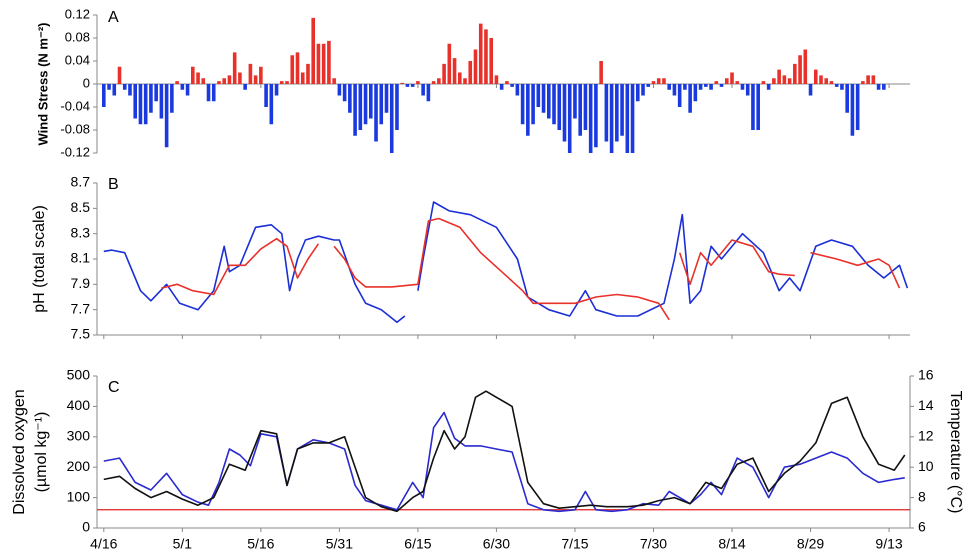 The image size is (969, 555). Describe the element at coordinates (79, 496) in the screenshot. I see `y-tick-label: 100` at that location.